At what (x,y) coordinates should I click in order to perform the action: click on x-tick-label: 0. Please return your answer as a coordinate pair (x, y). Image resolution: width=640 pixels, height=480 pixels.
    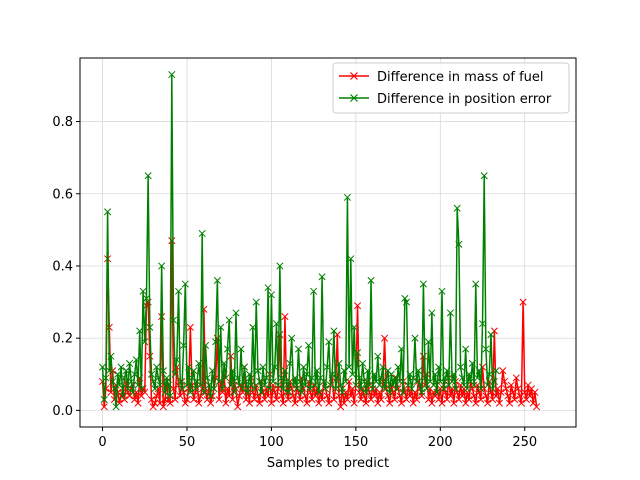
    Looking at the image, I should click on (102, 442).